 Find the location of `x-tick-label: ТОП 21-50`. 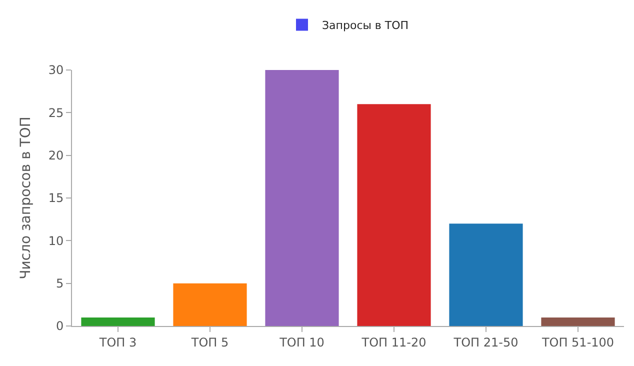

x-tick-label: ТОП 21-50 is located at coordinates (485, 342).